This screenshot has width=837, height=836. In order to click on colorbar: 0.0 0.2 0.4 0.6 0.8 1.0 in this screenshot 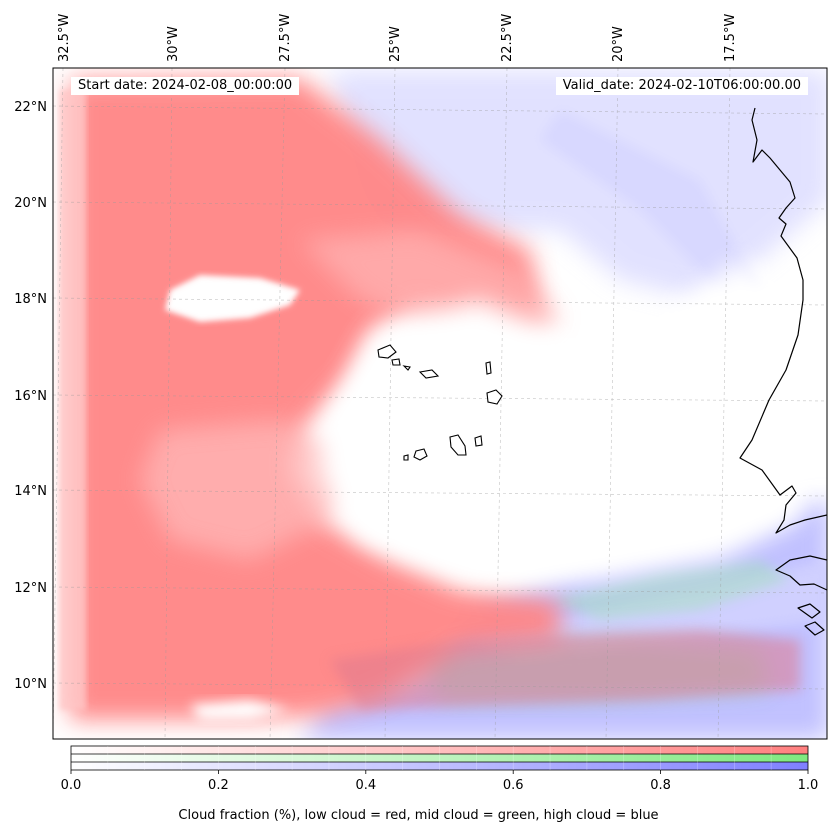, I will do `click(440, 769)`.